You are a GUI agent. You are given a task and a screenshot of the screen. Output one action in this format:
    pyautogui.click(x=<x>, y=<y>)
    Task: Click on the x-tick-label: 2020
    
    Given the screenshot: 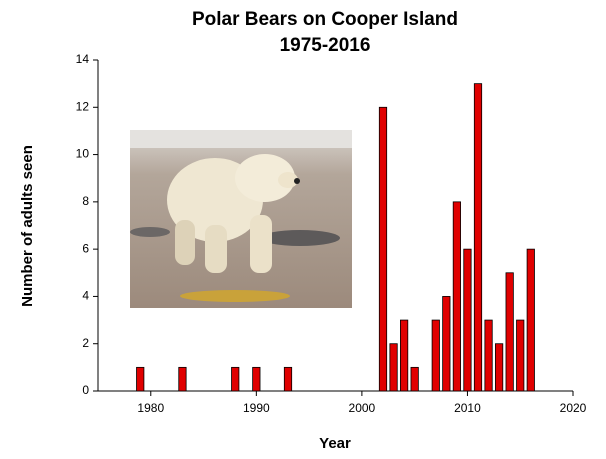 What is the action you would take?
    pyautogui.click(x=573, y=408)
    